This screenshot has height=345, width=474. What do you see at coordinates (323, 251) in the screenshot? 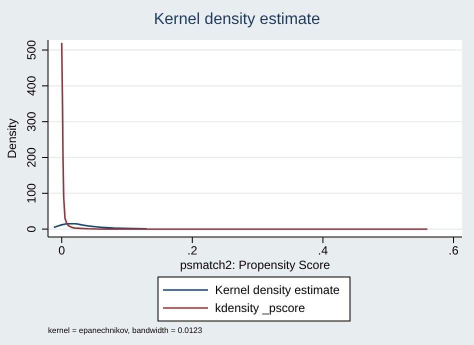
I see `x-tick-label: .4` at bounding box center [323, 251].